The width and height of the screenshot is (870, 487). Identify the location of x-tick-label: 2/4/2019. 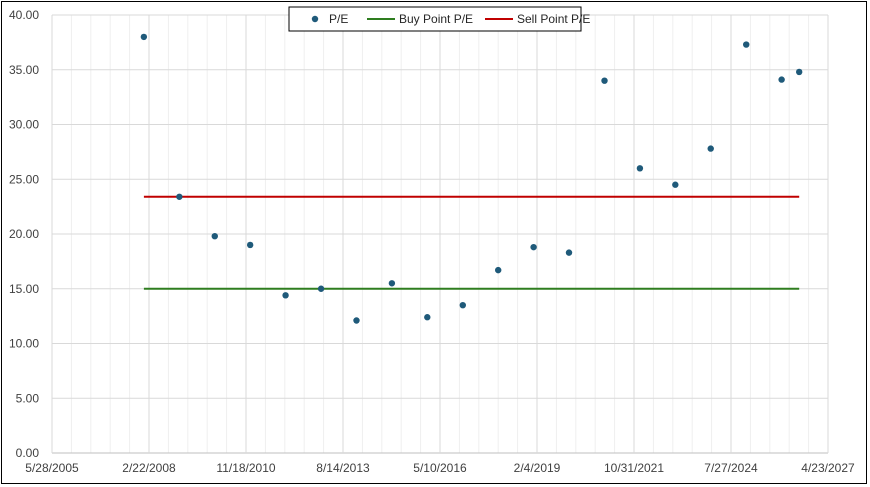
(537, 468).